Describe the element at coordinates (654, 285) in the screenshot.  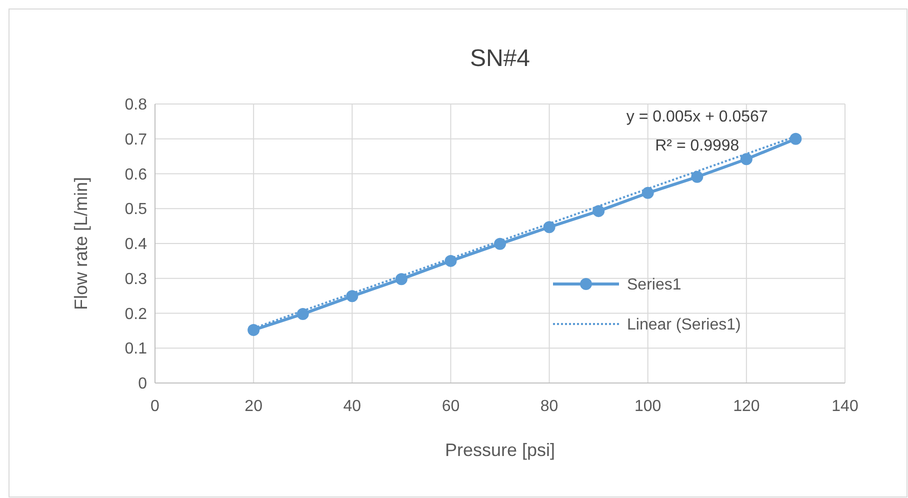
I see `legend-label: Series1` at that location.